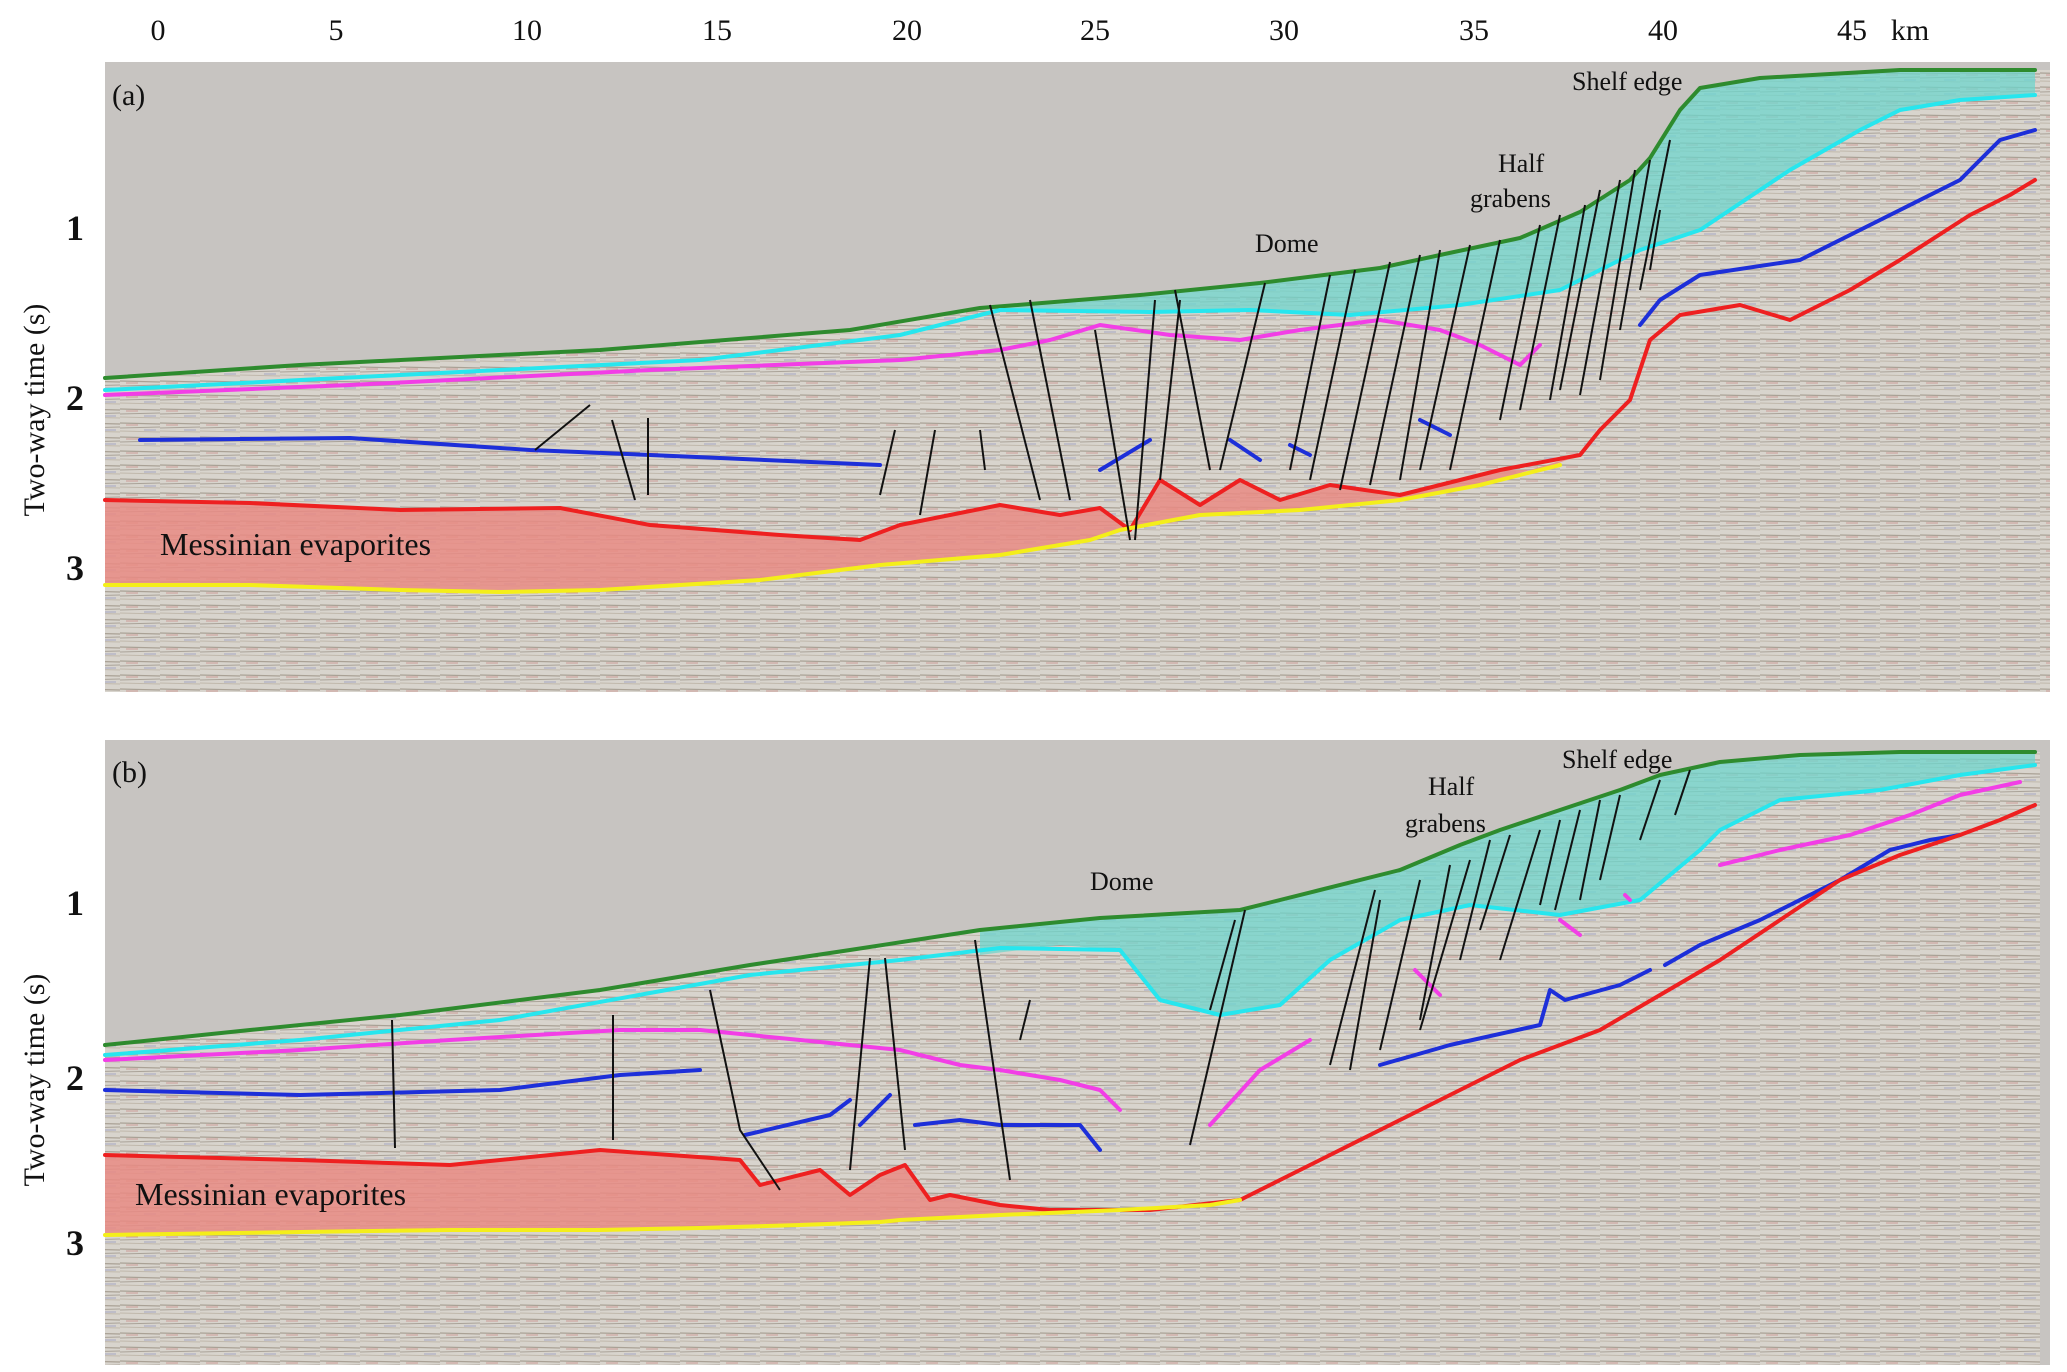 The image size is (2067, 1372). What do you see at coordinates (128, 95) in the screenshot?
I see `panel-a-tag: (a)` at bounding box center [128, 95].